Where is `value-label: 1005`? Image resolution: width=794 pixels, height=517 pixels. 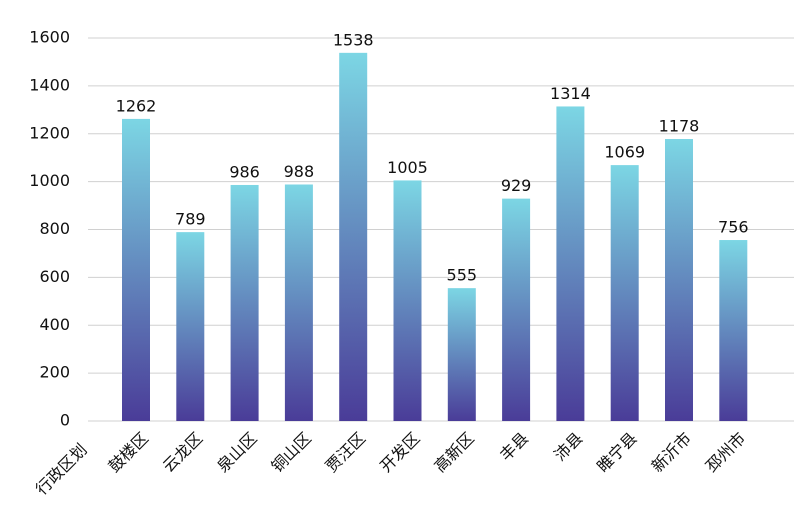
value-label: 1005 is located at coordinates (407, 167).